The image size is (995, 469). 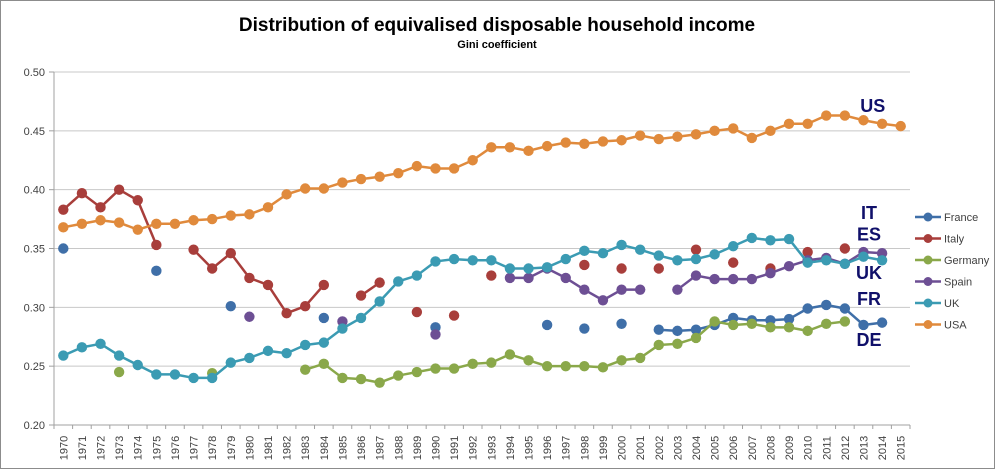 What do you see at coordinates (306, 448) in the screenshot?
I see `x-tick-label: 1983` at bounding box center [306, 448].